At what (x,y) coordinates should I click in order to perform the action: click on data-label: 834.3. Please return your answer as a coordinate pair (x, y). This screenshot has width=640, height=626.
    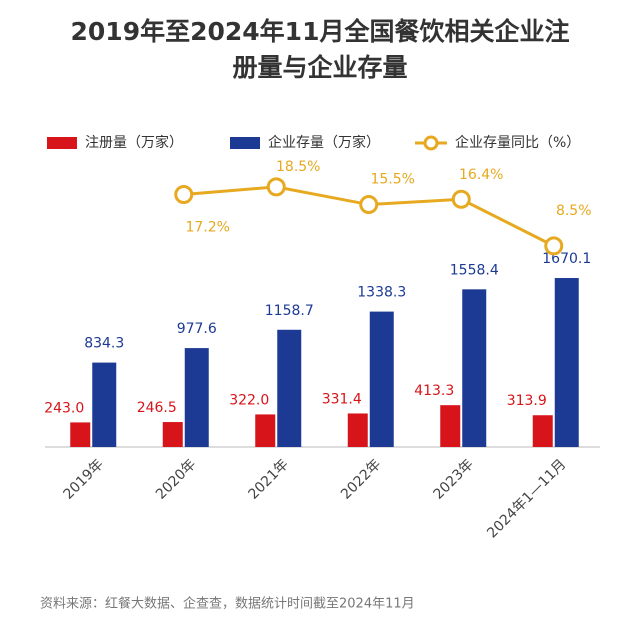
    Looking at the image, I should click on (104, 344).